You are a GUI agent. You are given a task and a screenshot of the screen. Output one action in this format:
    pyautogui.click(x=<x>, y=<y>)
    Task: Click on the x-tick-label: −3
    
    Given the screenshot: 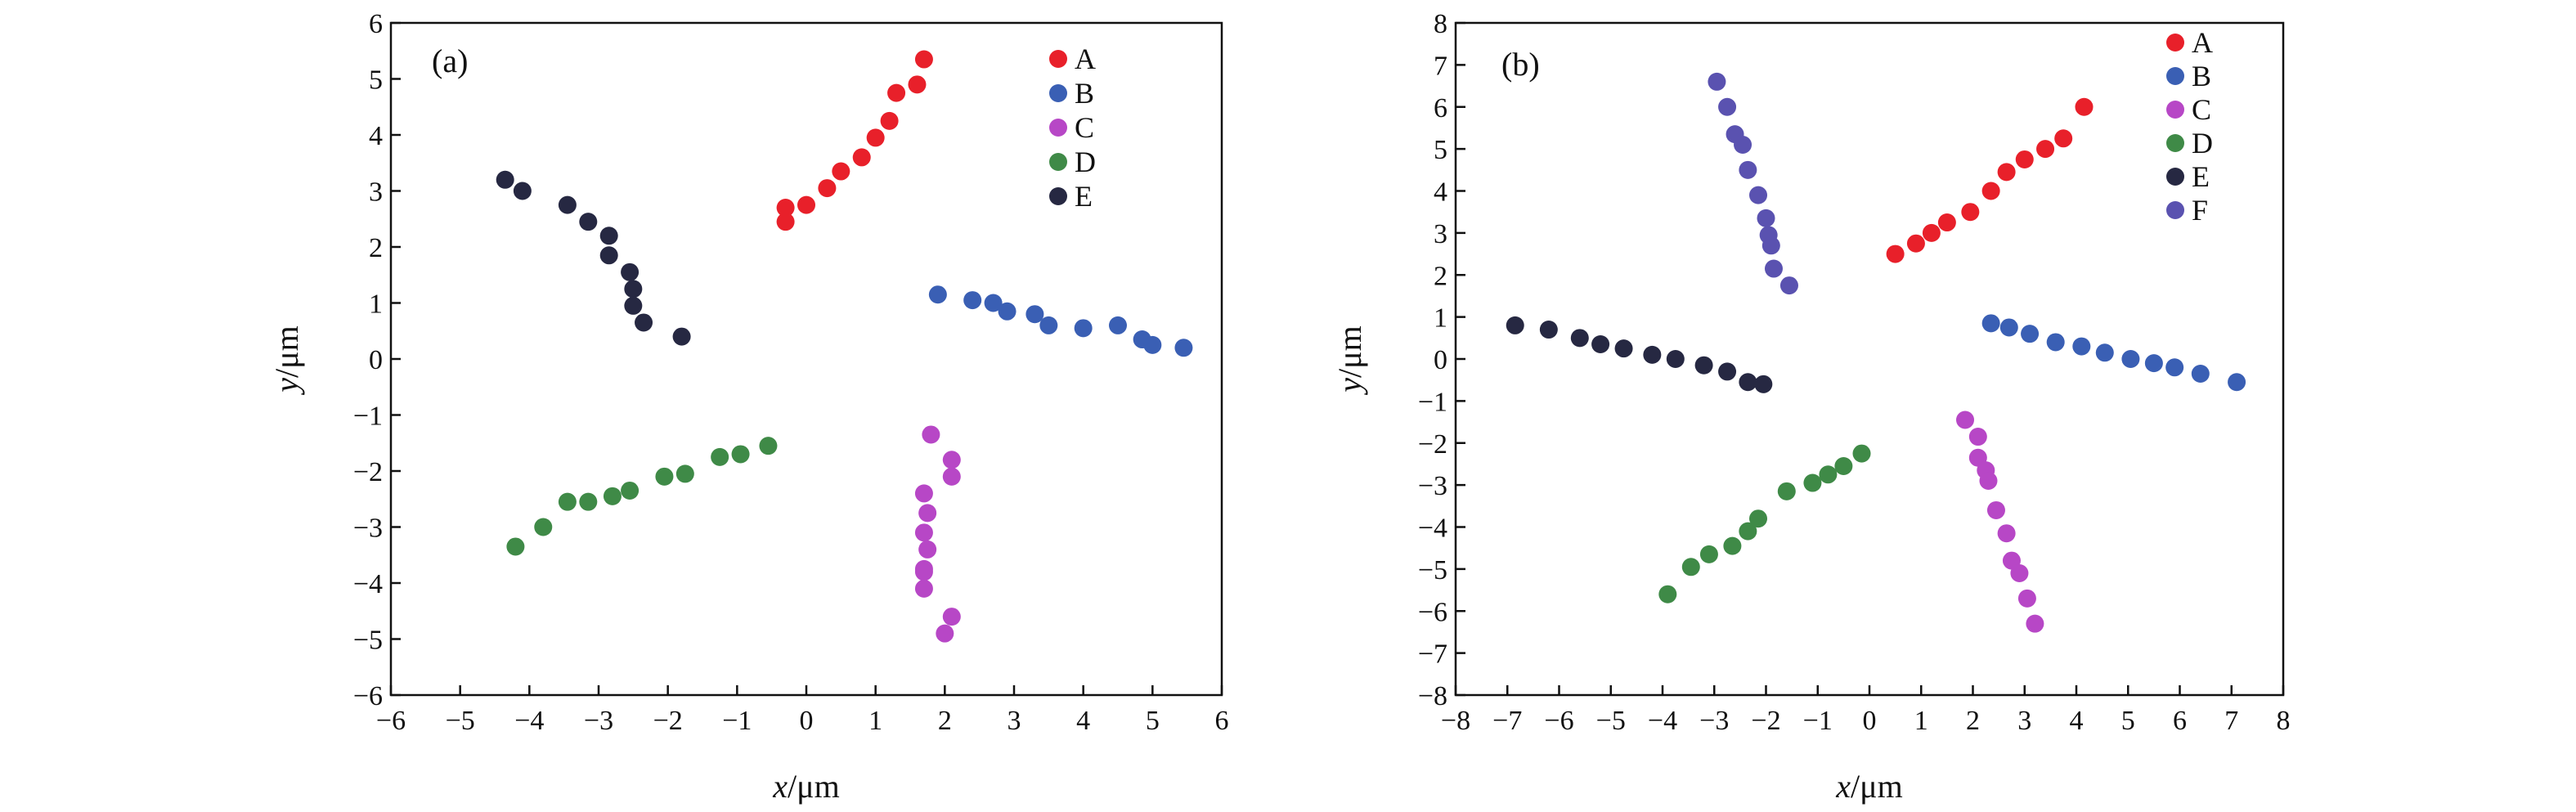 What is the action you would take?
    pyautogui.click(x=1714, y=721)
    